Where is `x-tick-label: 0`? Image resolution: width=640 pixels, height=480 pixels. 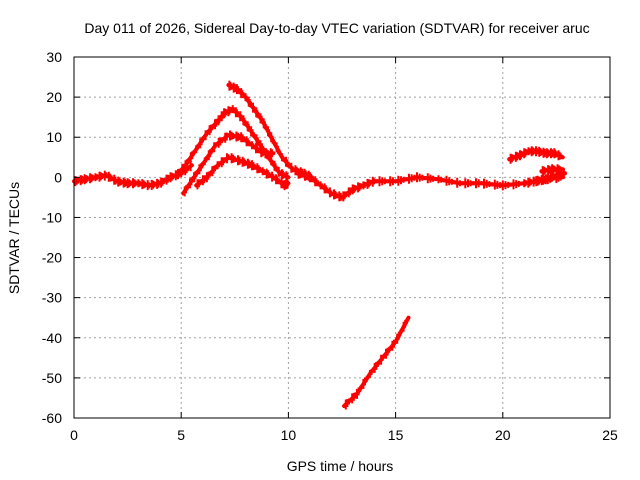
x-tick-label: 0 is located at coordinates (74, 435).